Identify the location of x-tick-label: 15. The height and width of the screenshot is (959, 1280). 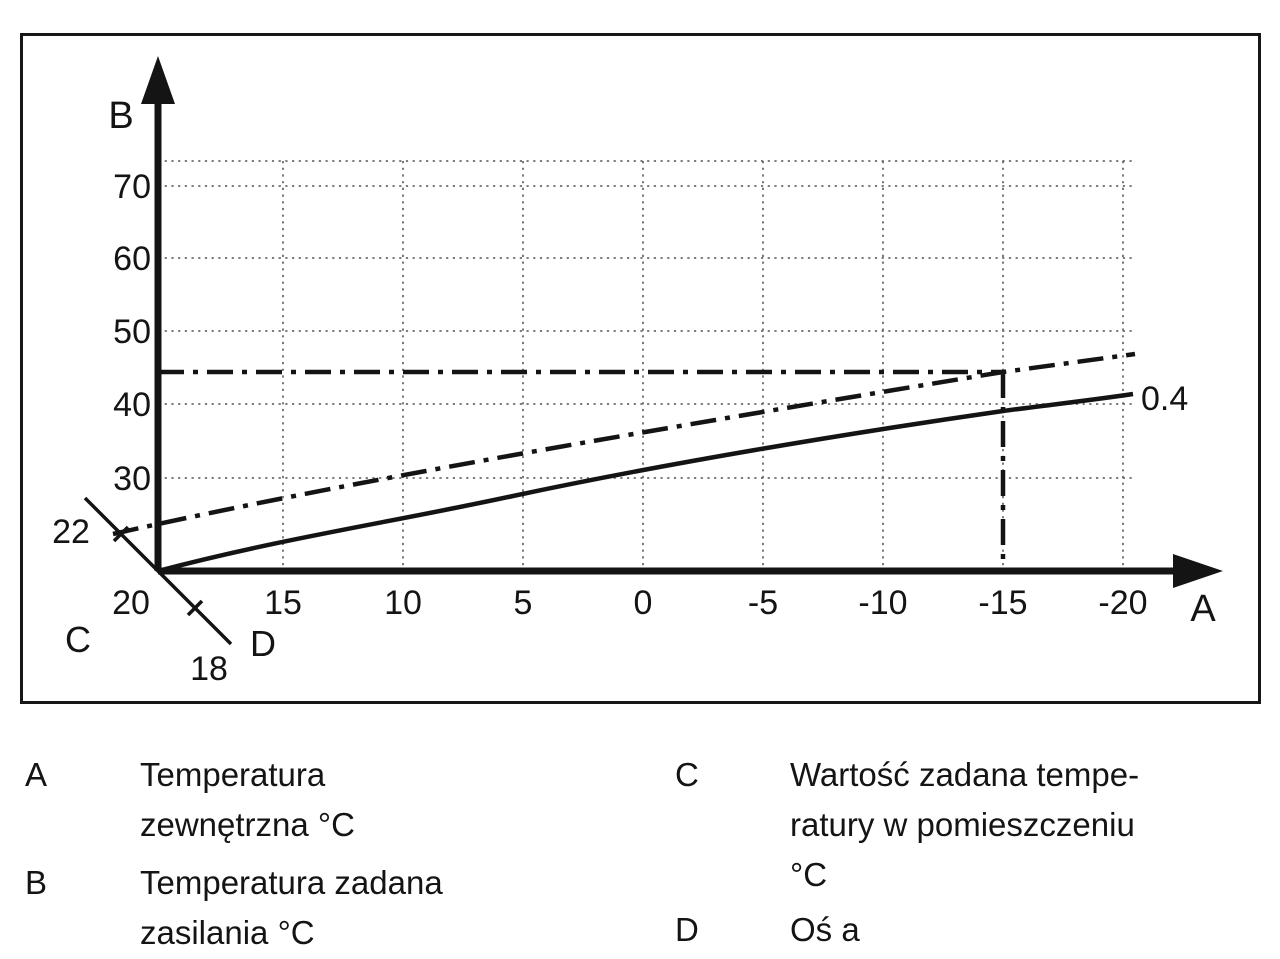
(283, 603).